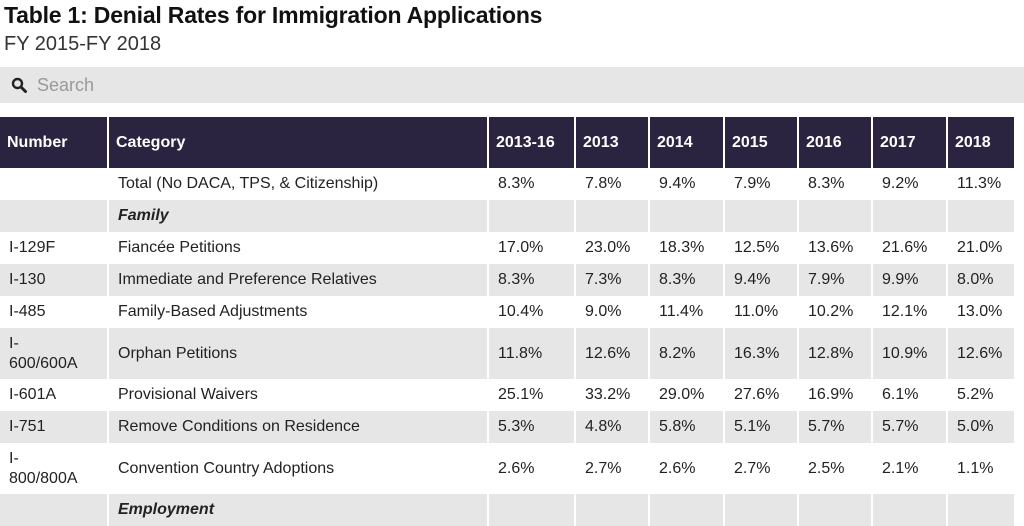 This screenshot has height=526, width=1024. I want to click on cell-value: 5.2%, so click(975, 394).